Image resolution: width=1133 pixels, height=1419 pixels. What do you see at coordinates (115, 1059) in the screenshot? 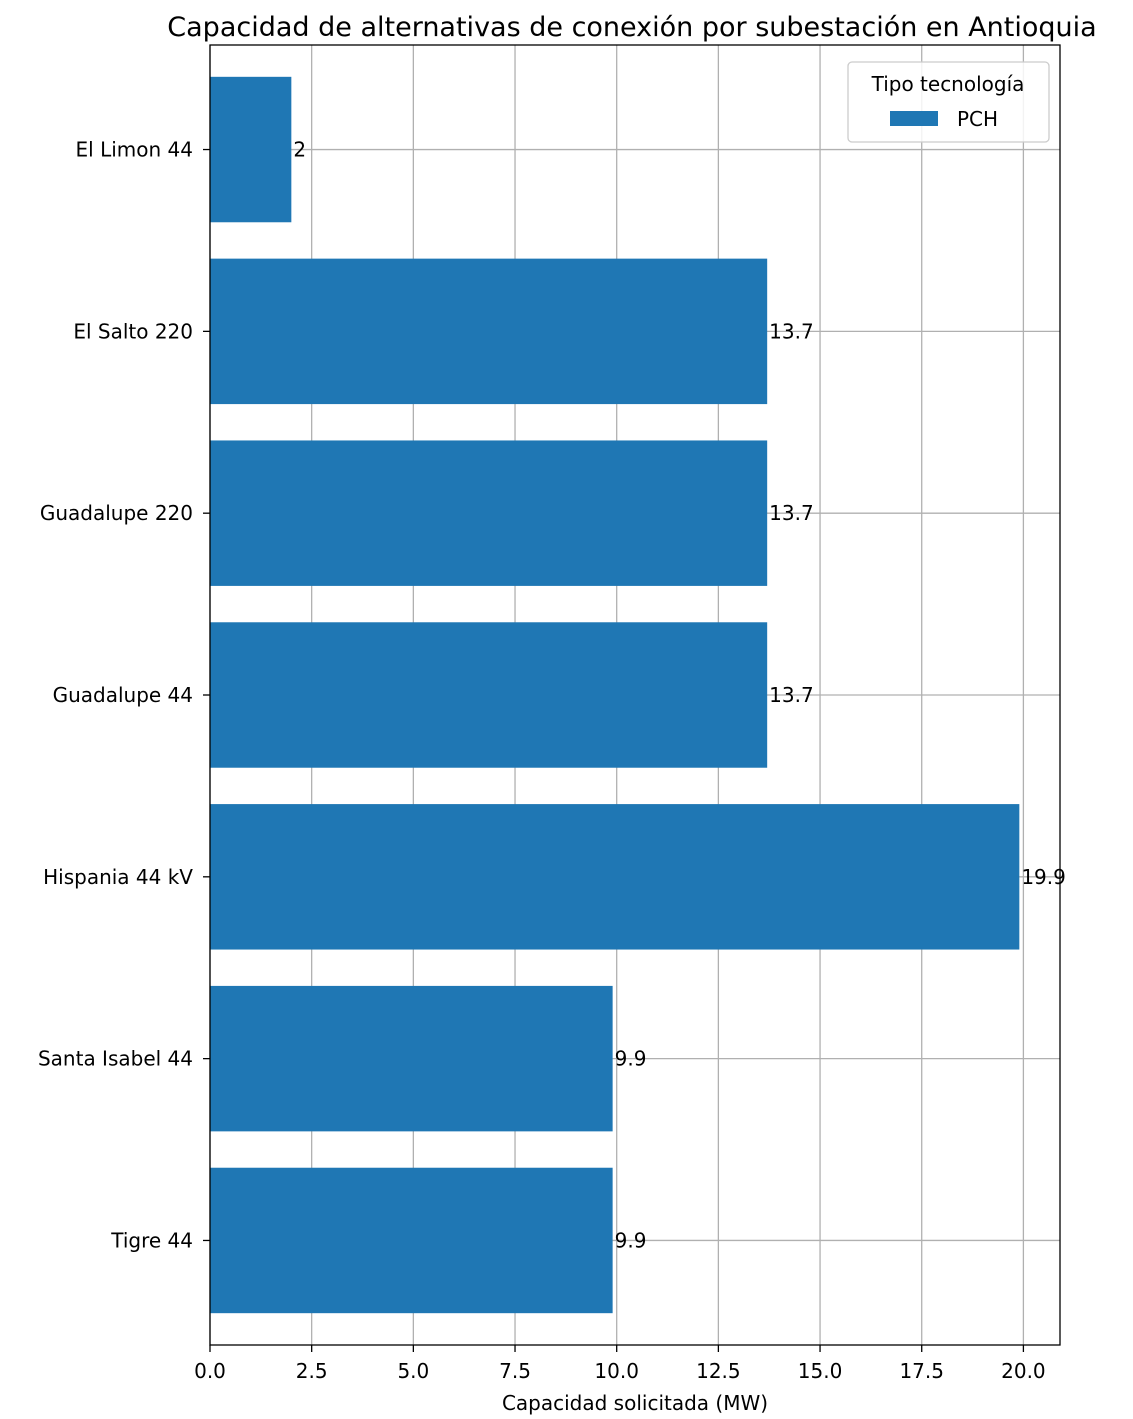
I see `y-tick-label: Santa Isabel 44` at bounding box center [115, 1059].